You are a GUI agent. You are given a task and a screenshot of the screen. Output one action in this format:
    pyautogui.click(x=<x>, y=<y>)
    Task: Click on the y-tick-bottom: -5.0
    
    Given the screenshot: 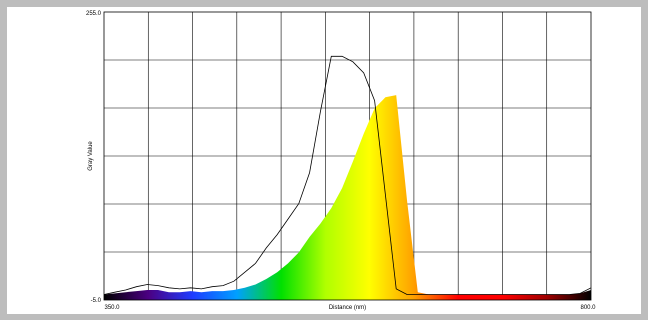 What is the action you would take?
    pyautogui.click(x=96, y=301)
    